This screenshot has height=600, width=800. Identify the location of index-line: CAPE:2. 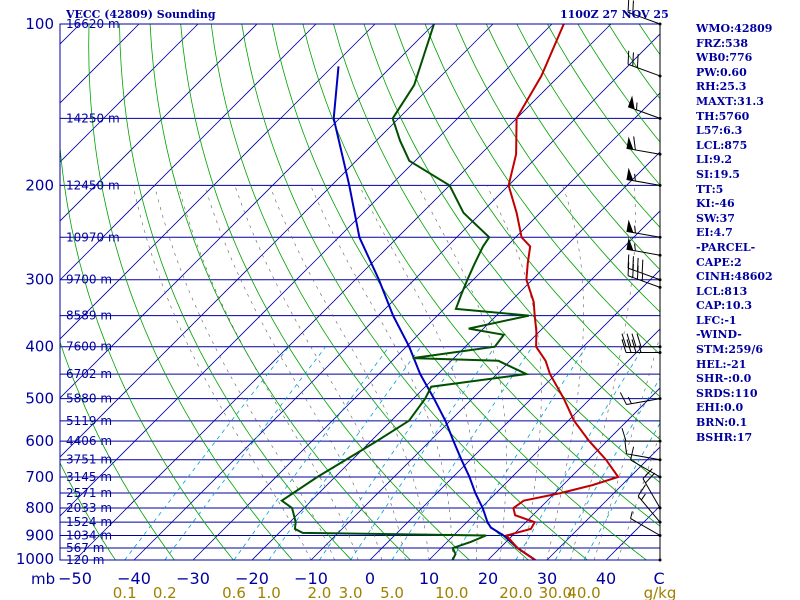
(719, 262).